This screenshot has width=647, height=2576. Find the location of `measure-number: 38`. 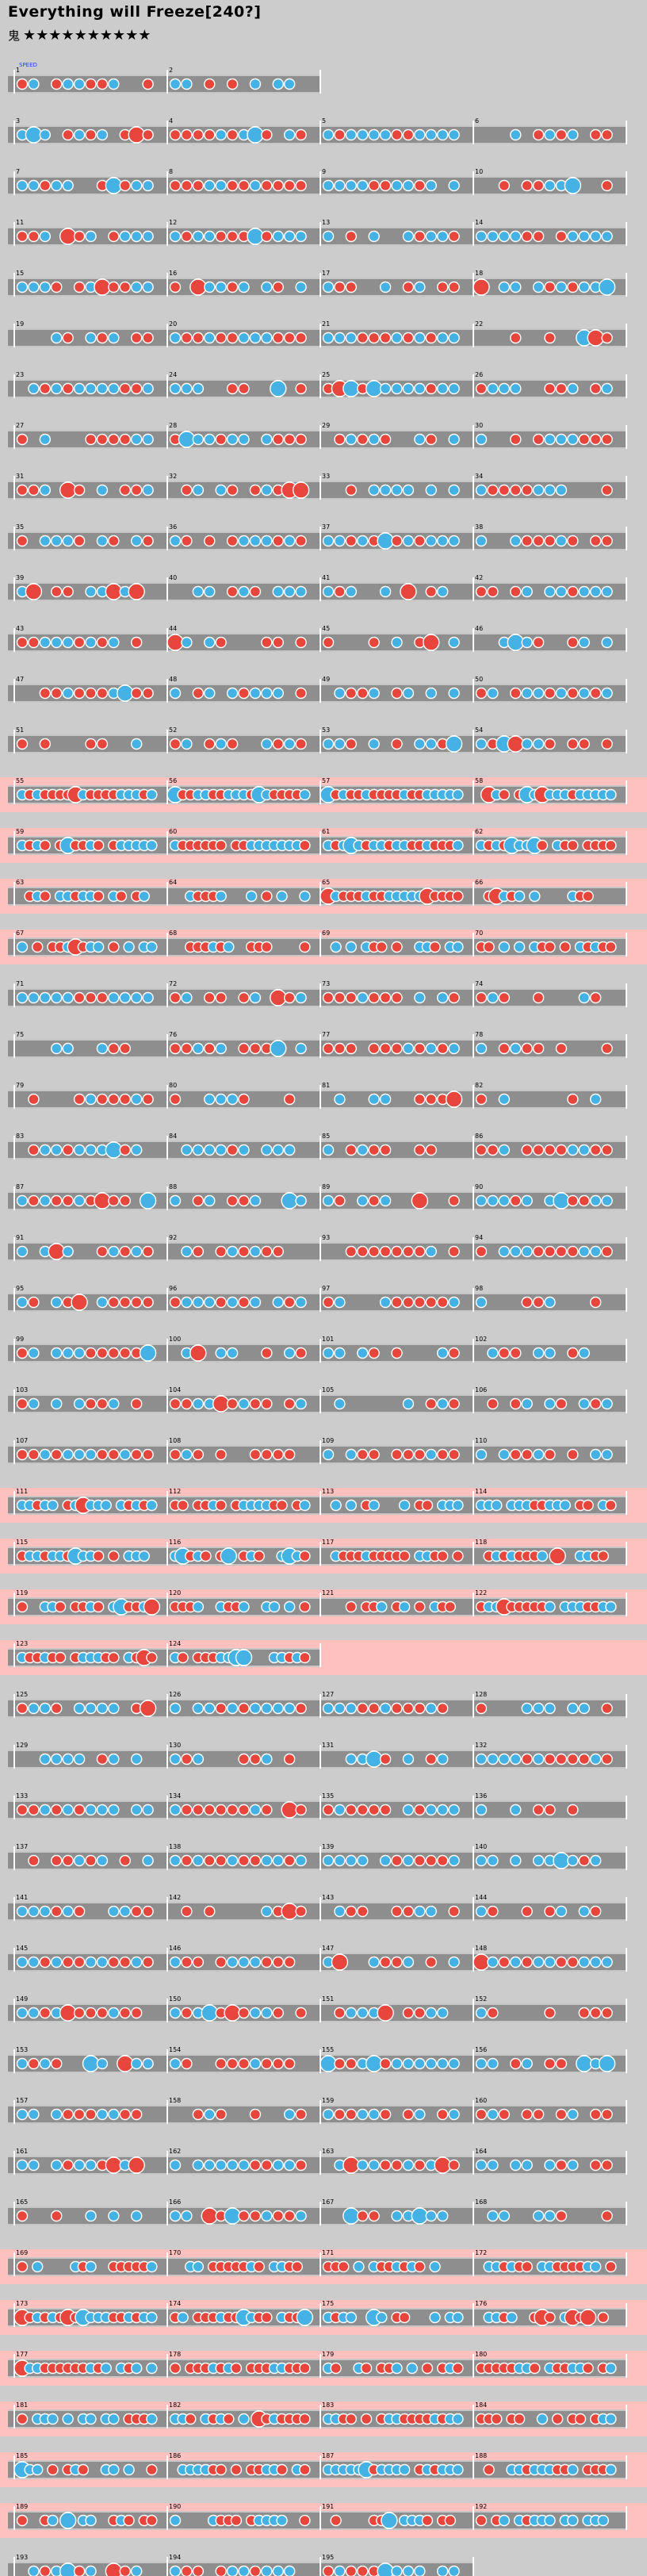

measure-number: 38 is located at coordinates (479, 527).